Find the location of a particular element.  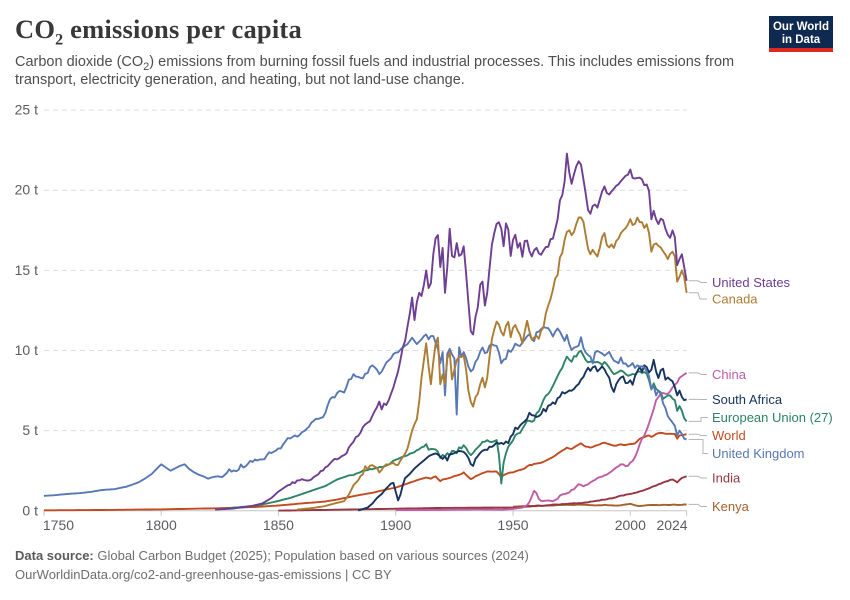

svg-text: 1900 is located at coordinates (395, 525).